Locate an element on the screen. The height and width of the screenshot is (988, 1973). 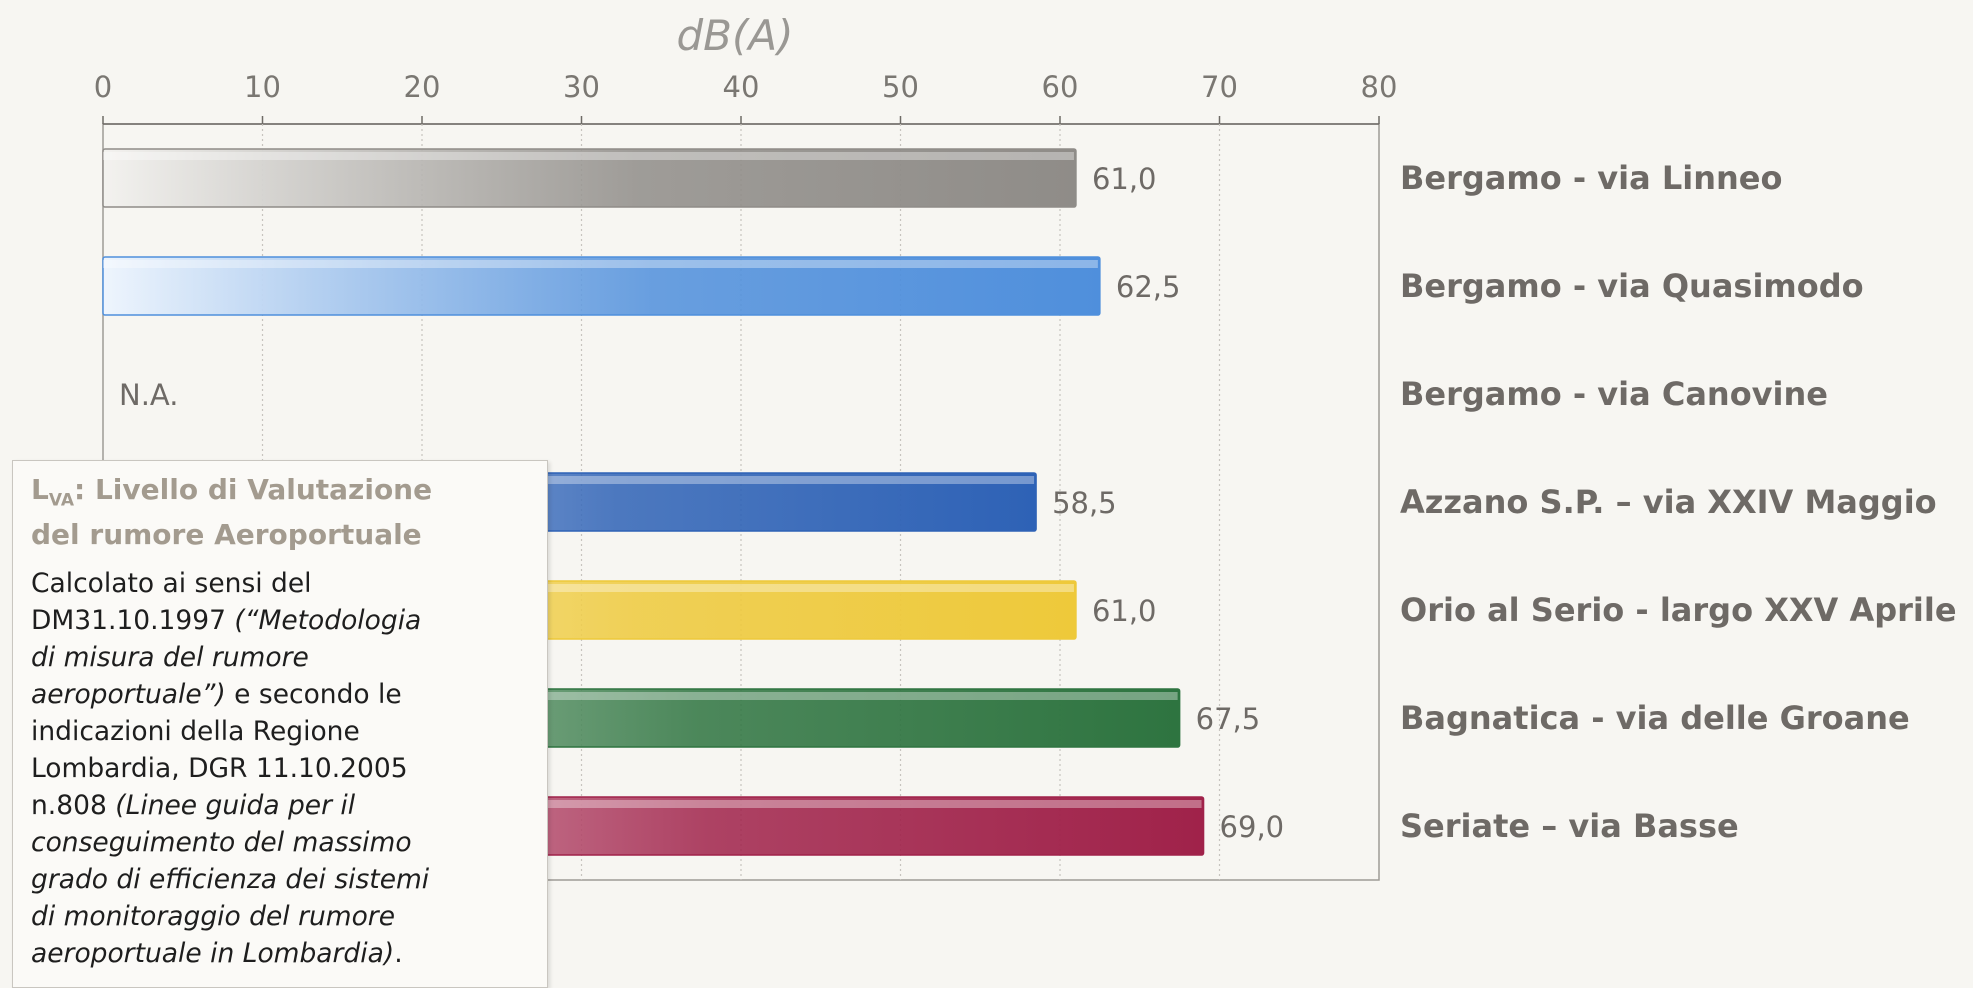
title-line-1: : Livello di Valutazione is located at coordinates (253, 489).